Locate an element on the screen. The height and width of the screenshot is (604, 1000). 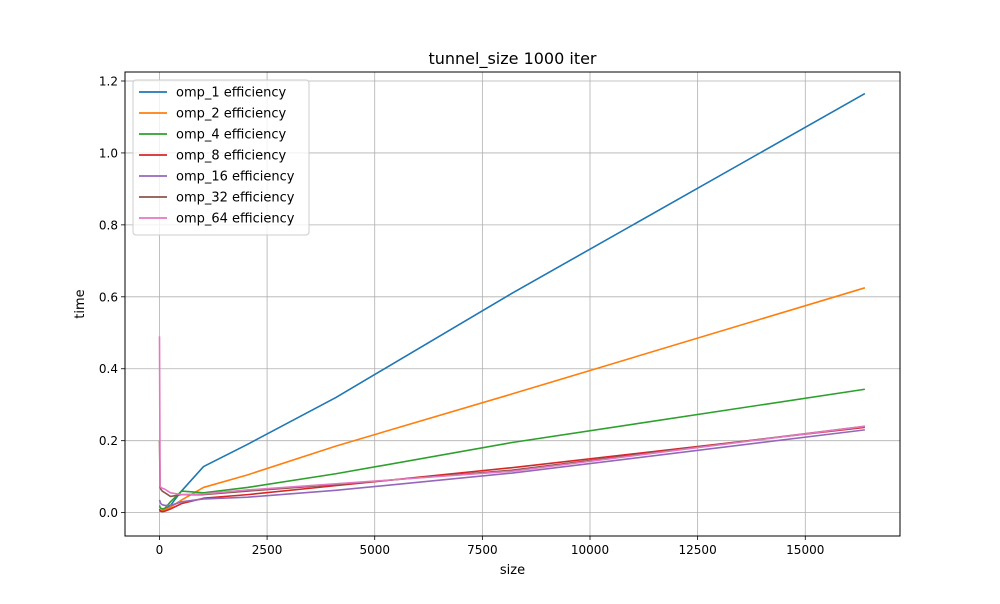
chart-title: tunnel_size 1000 iter is located at coordinates (512, 59).